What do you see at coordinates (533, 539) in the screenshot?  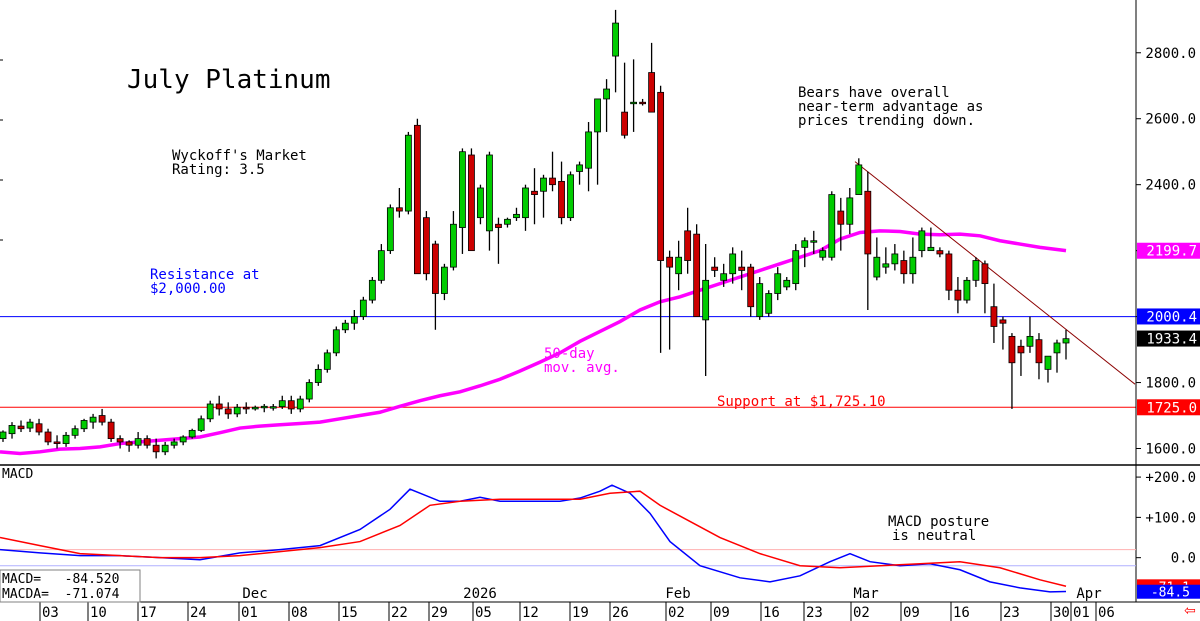 I see `macd-signal-line` at bounding box center [533, 539].